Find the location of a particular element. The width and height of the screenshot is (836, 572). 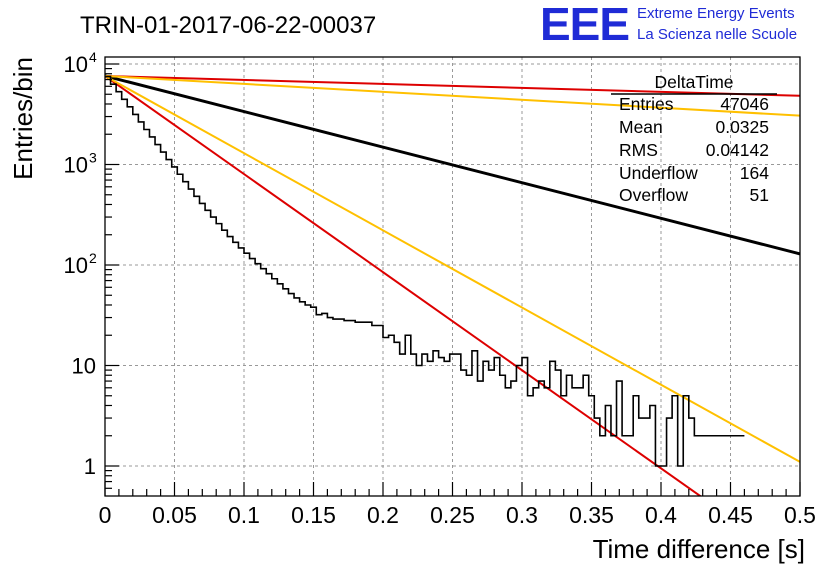

x-tick-label: 0.3 is located at coordinates (522, 515).